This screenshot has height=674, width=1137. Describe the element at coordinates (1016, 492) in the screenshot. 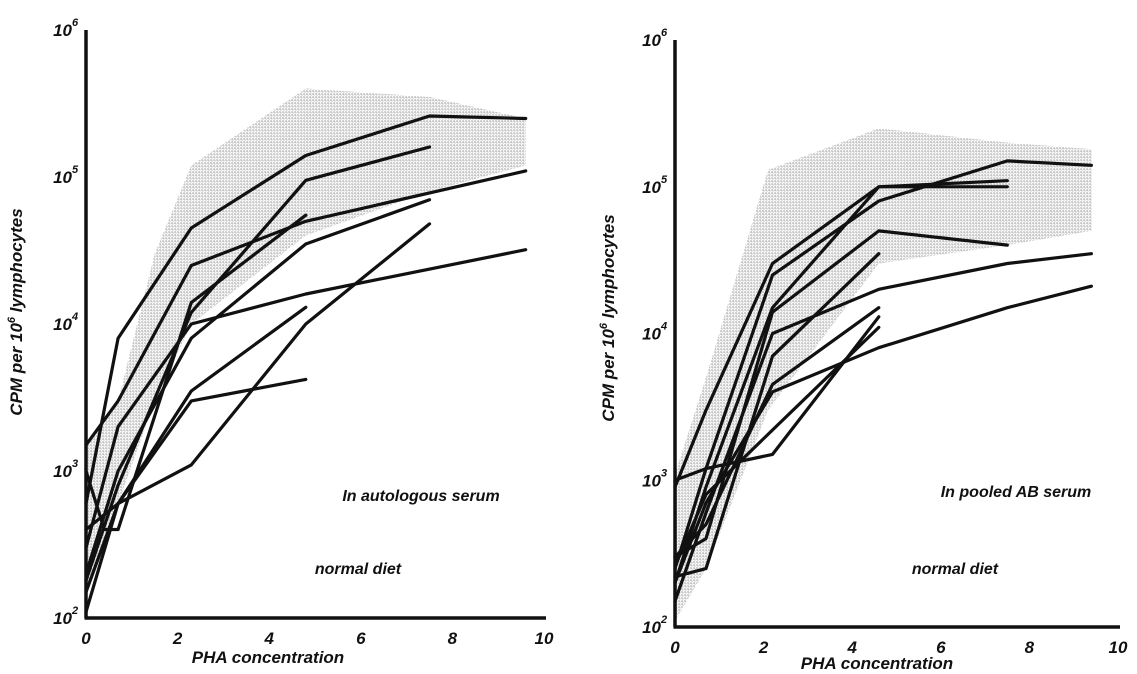

I see `serum-condition-label: In pooled AB serum` at that location.